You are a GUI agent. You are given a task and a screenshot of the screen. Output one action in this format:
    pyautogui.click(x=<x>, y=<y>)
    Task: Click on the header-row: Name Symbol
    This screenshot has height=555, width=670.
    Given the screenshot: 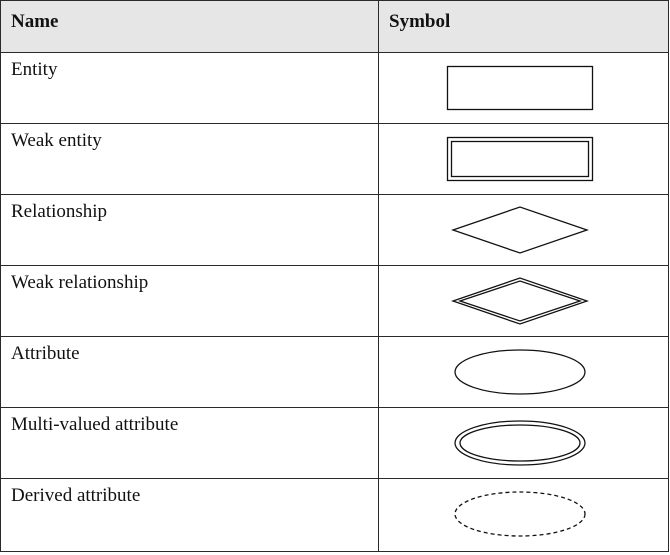 What is the action you would take?
    pyautogui.click(x=334, y=26)
    